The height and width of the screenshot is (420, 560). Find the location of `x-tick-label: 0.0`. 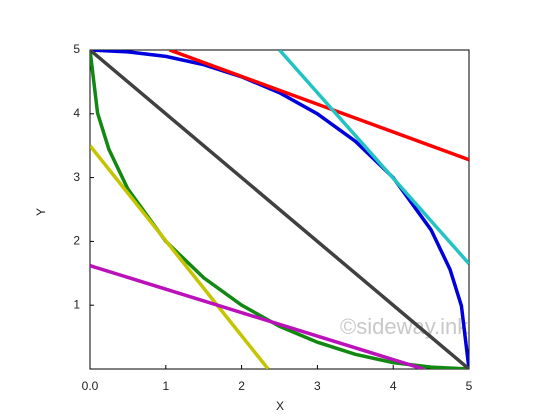

x-tick-label: 0.0 is located at coordinates (90, 386).